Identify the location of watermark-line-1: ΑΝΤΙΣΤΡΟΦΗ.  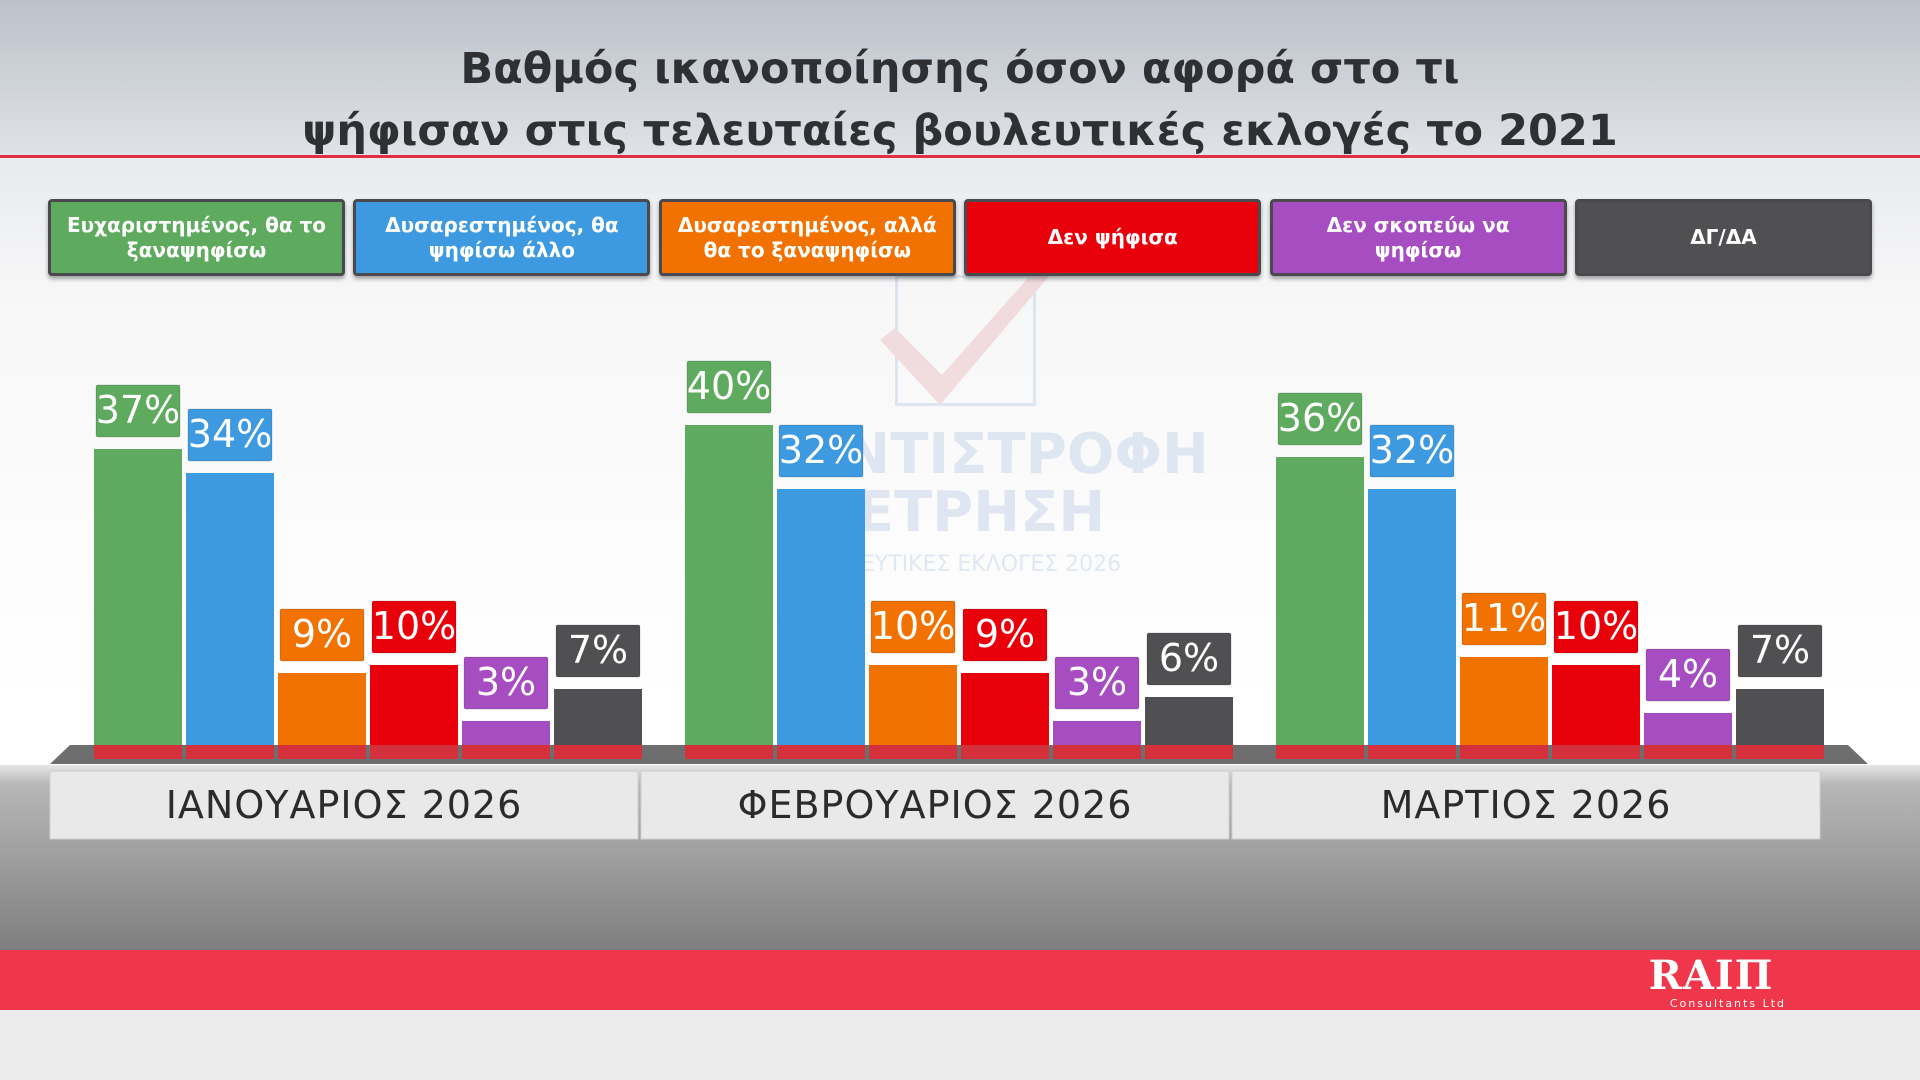
(1004, 454).